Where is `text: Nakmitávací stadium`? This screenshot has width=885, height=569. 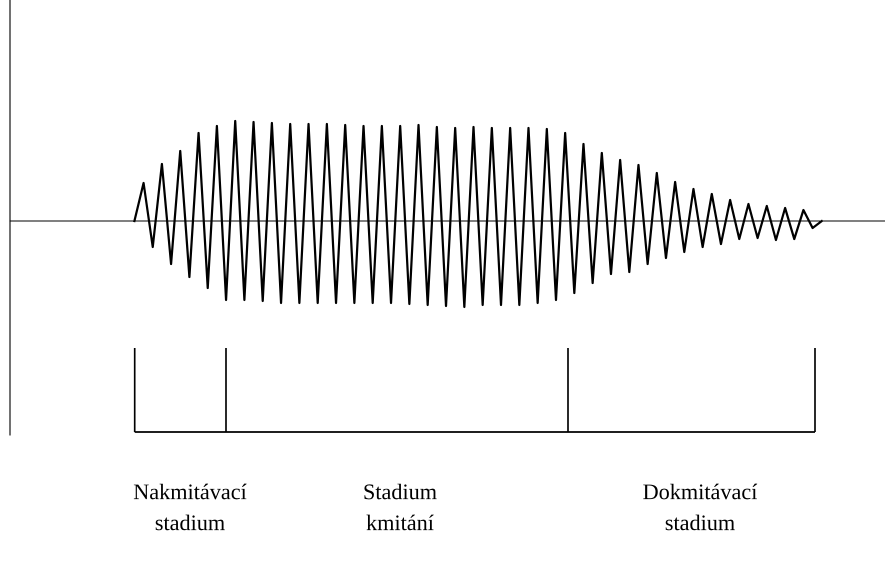 text: Nakmitávací stadium is located at coordinates (190, 507).